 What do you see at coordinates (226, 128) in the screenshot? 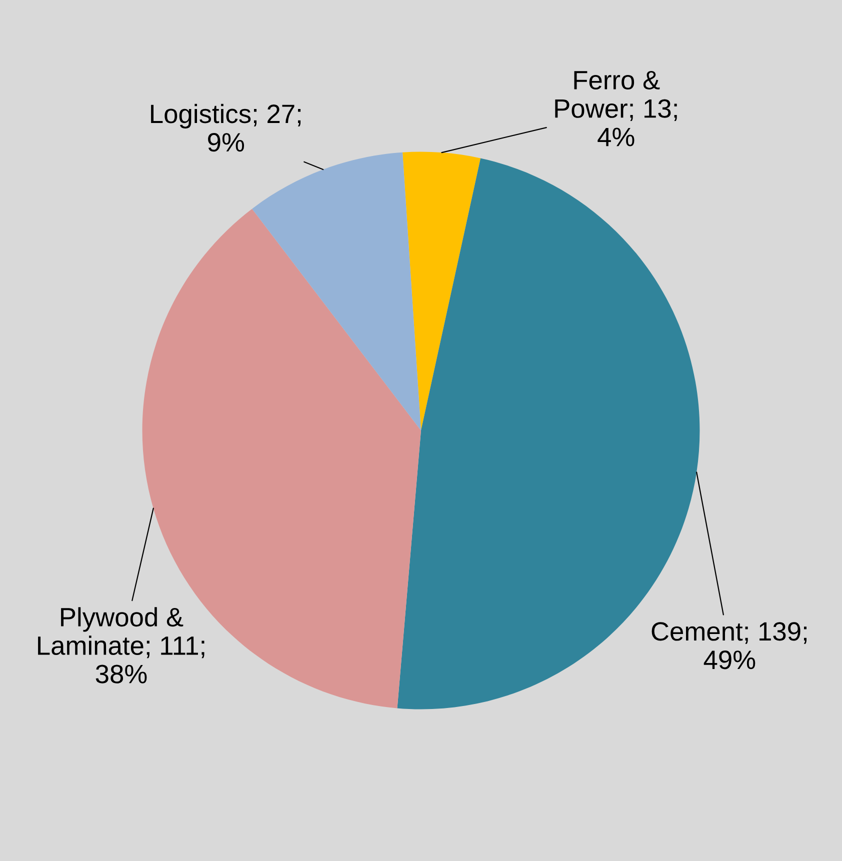
I see `slice-label: Logistics; 27; 9%` at bounding box center [226, 128].